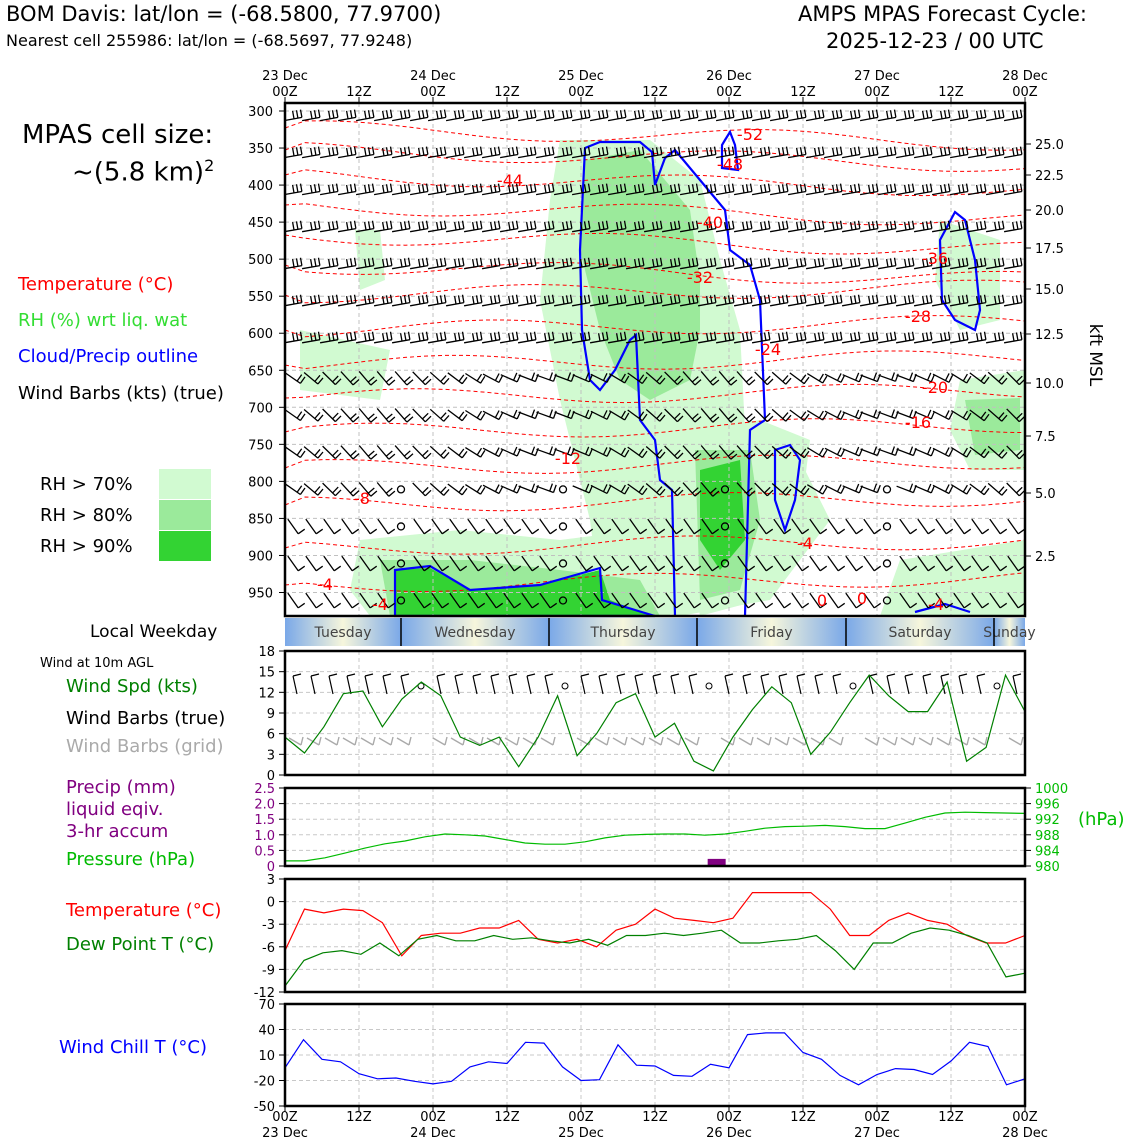 The height and width of the screenshot is (1140, 1140). I want to click on cell-size-line1: MPAS cell size:, so click(118, 135).